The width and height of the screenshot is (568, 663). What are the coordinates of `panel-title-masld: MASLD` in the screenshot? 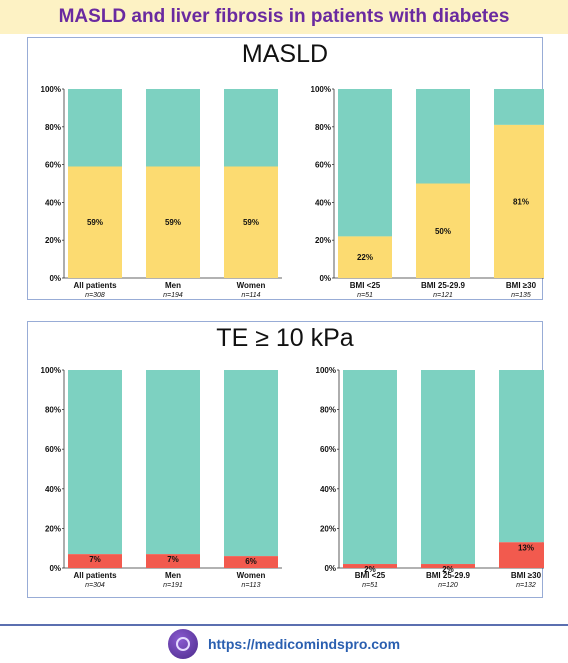 It's located at (285, 54).